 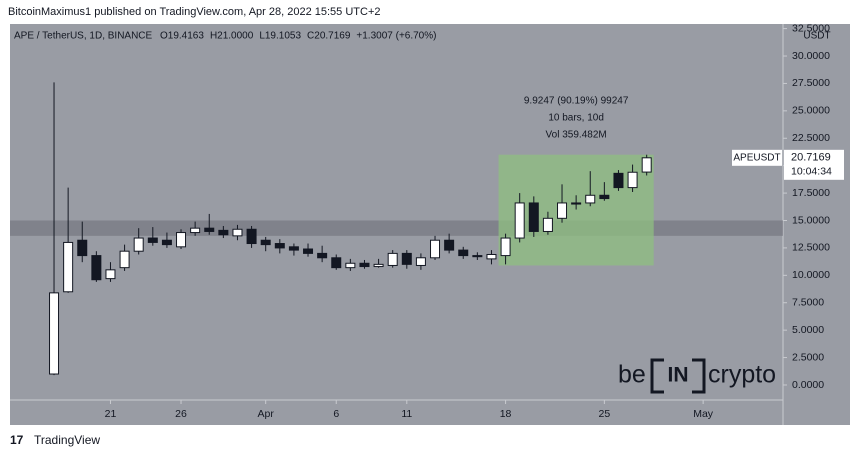 I want to click on symbol-title: APE / TetherUS, 1D, BINANCE, so click(x=83, y=36).